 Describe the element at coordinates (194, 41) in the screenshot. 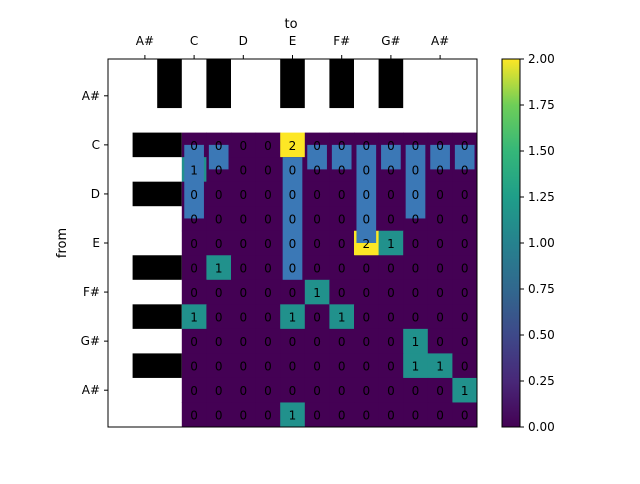

I see `x-tick-label: C` at that location.